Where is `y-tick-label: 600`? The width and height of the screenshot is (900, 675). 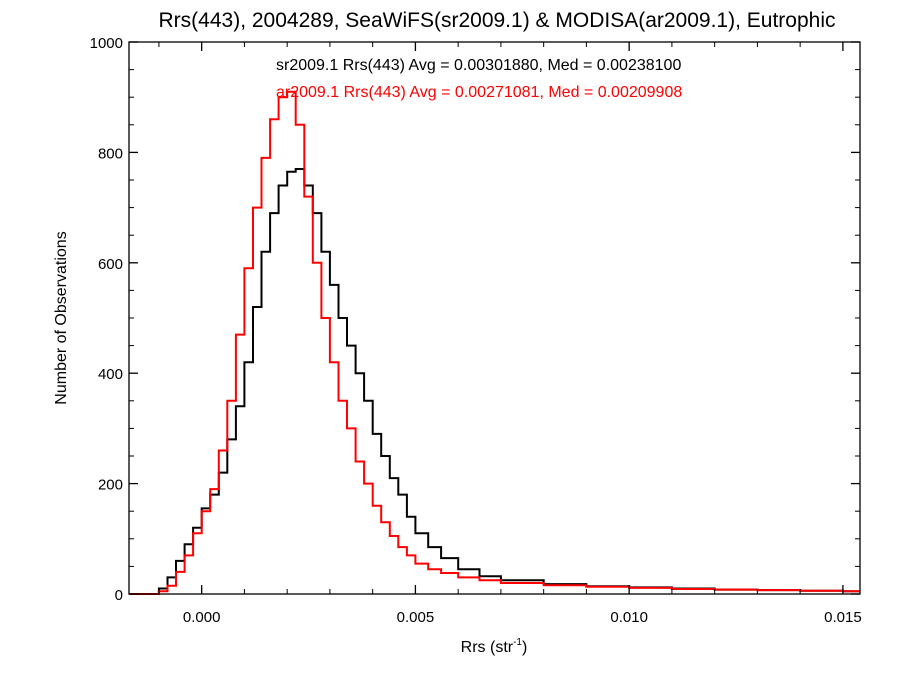 y-tick-label: 600 is located at coordinates (110, 264).